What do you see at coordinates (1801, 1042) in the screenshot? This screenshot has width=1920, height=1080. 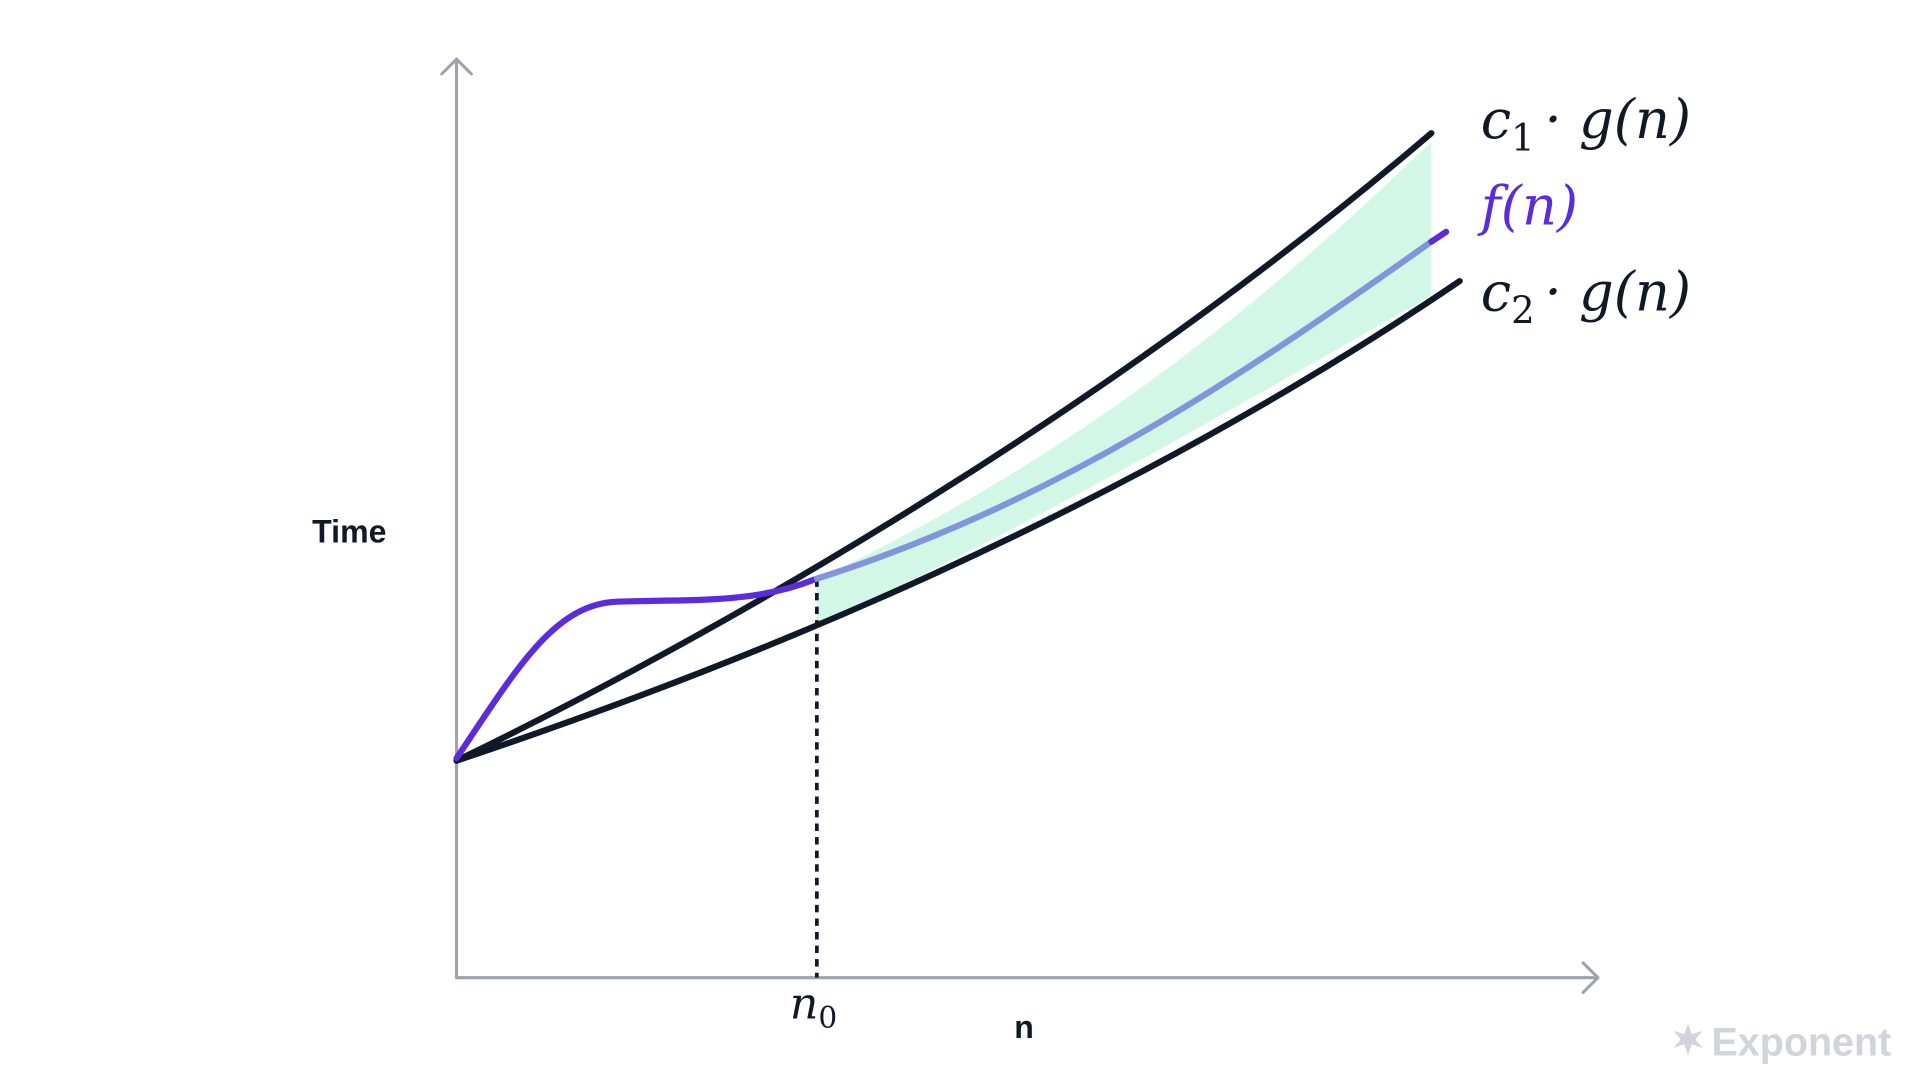 I see `logo-text: Exponent` at bounding box center [1801, 1042].